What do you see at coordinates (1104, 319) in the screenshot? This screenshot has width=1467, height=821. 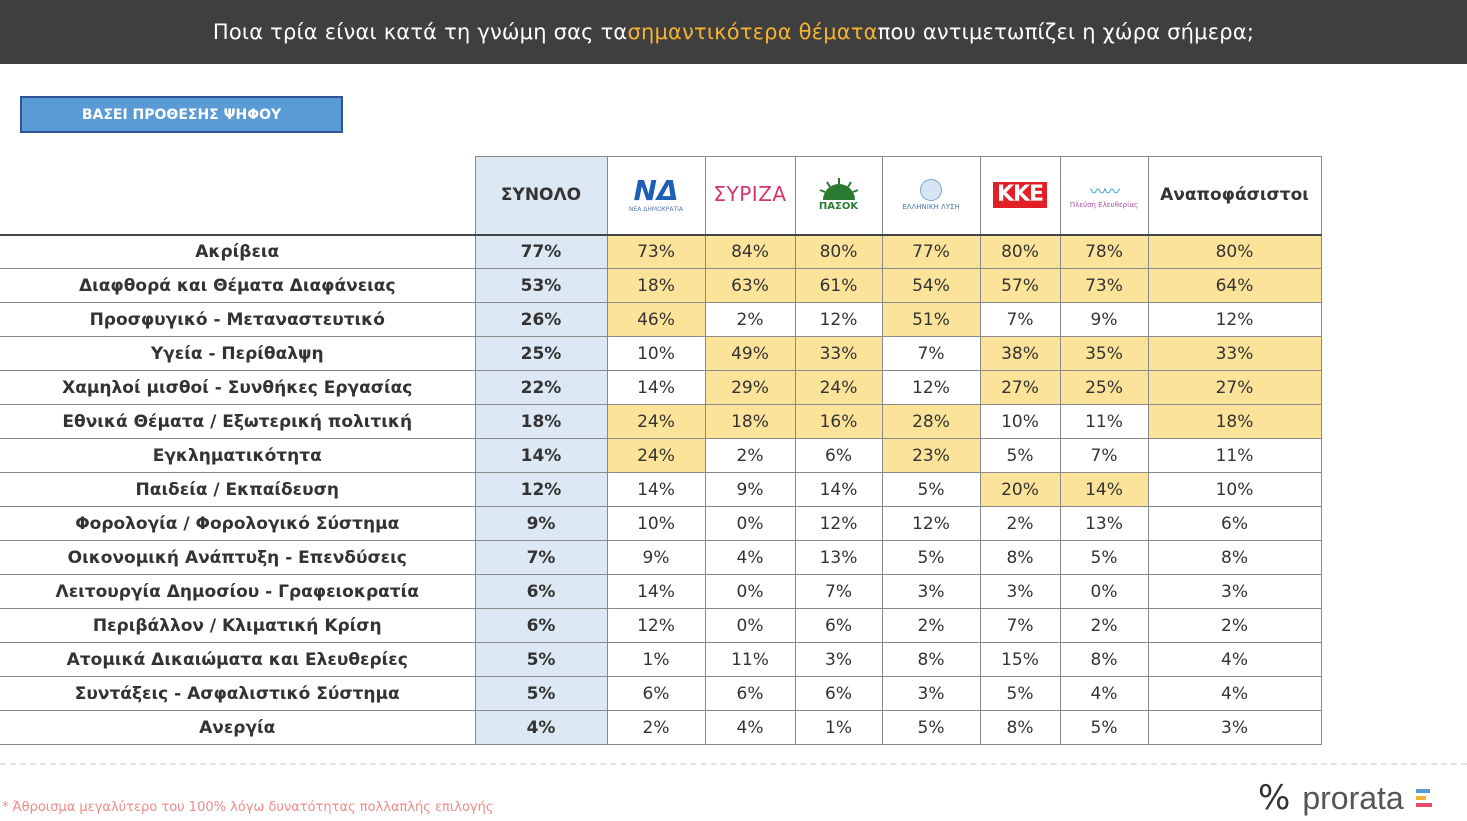 I see `cell-pl: 9%` at bounding box center [1104, 319].